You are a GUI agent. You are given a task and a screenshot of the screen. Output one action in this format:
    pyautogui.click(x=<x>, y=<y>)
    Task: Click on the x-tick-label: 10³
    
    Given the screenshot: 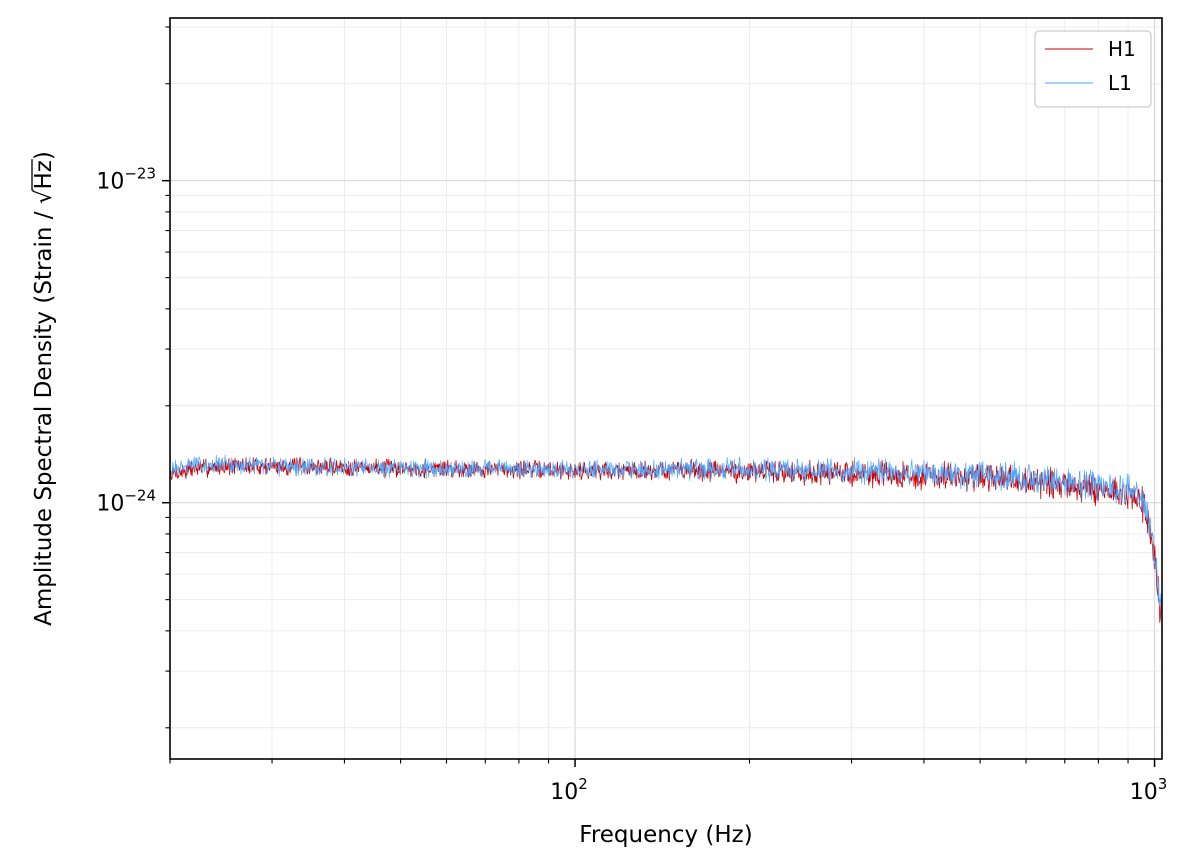 What is the action you would take?
    pyautogui.click(x=1149, y=790)
    